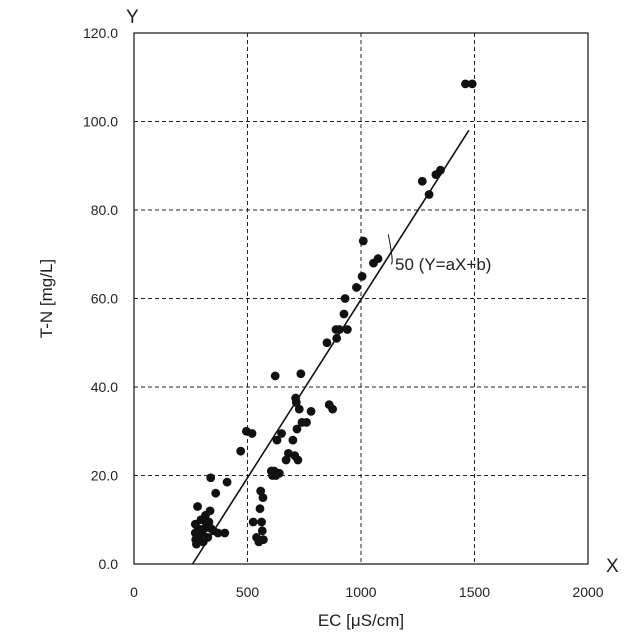  I want to click on y-tick-label-1: 20.0, so click(104, 476).